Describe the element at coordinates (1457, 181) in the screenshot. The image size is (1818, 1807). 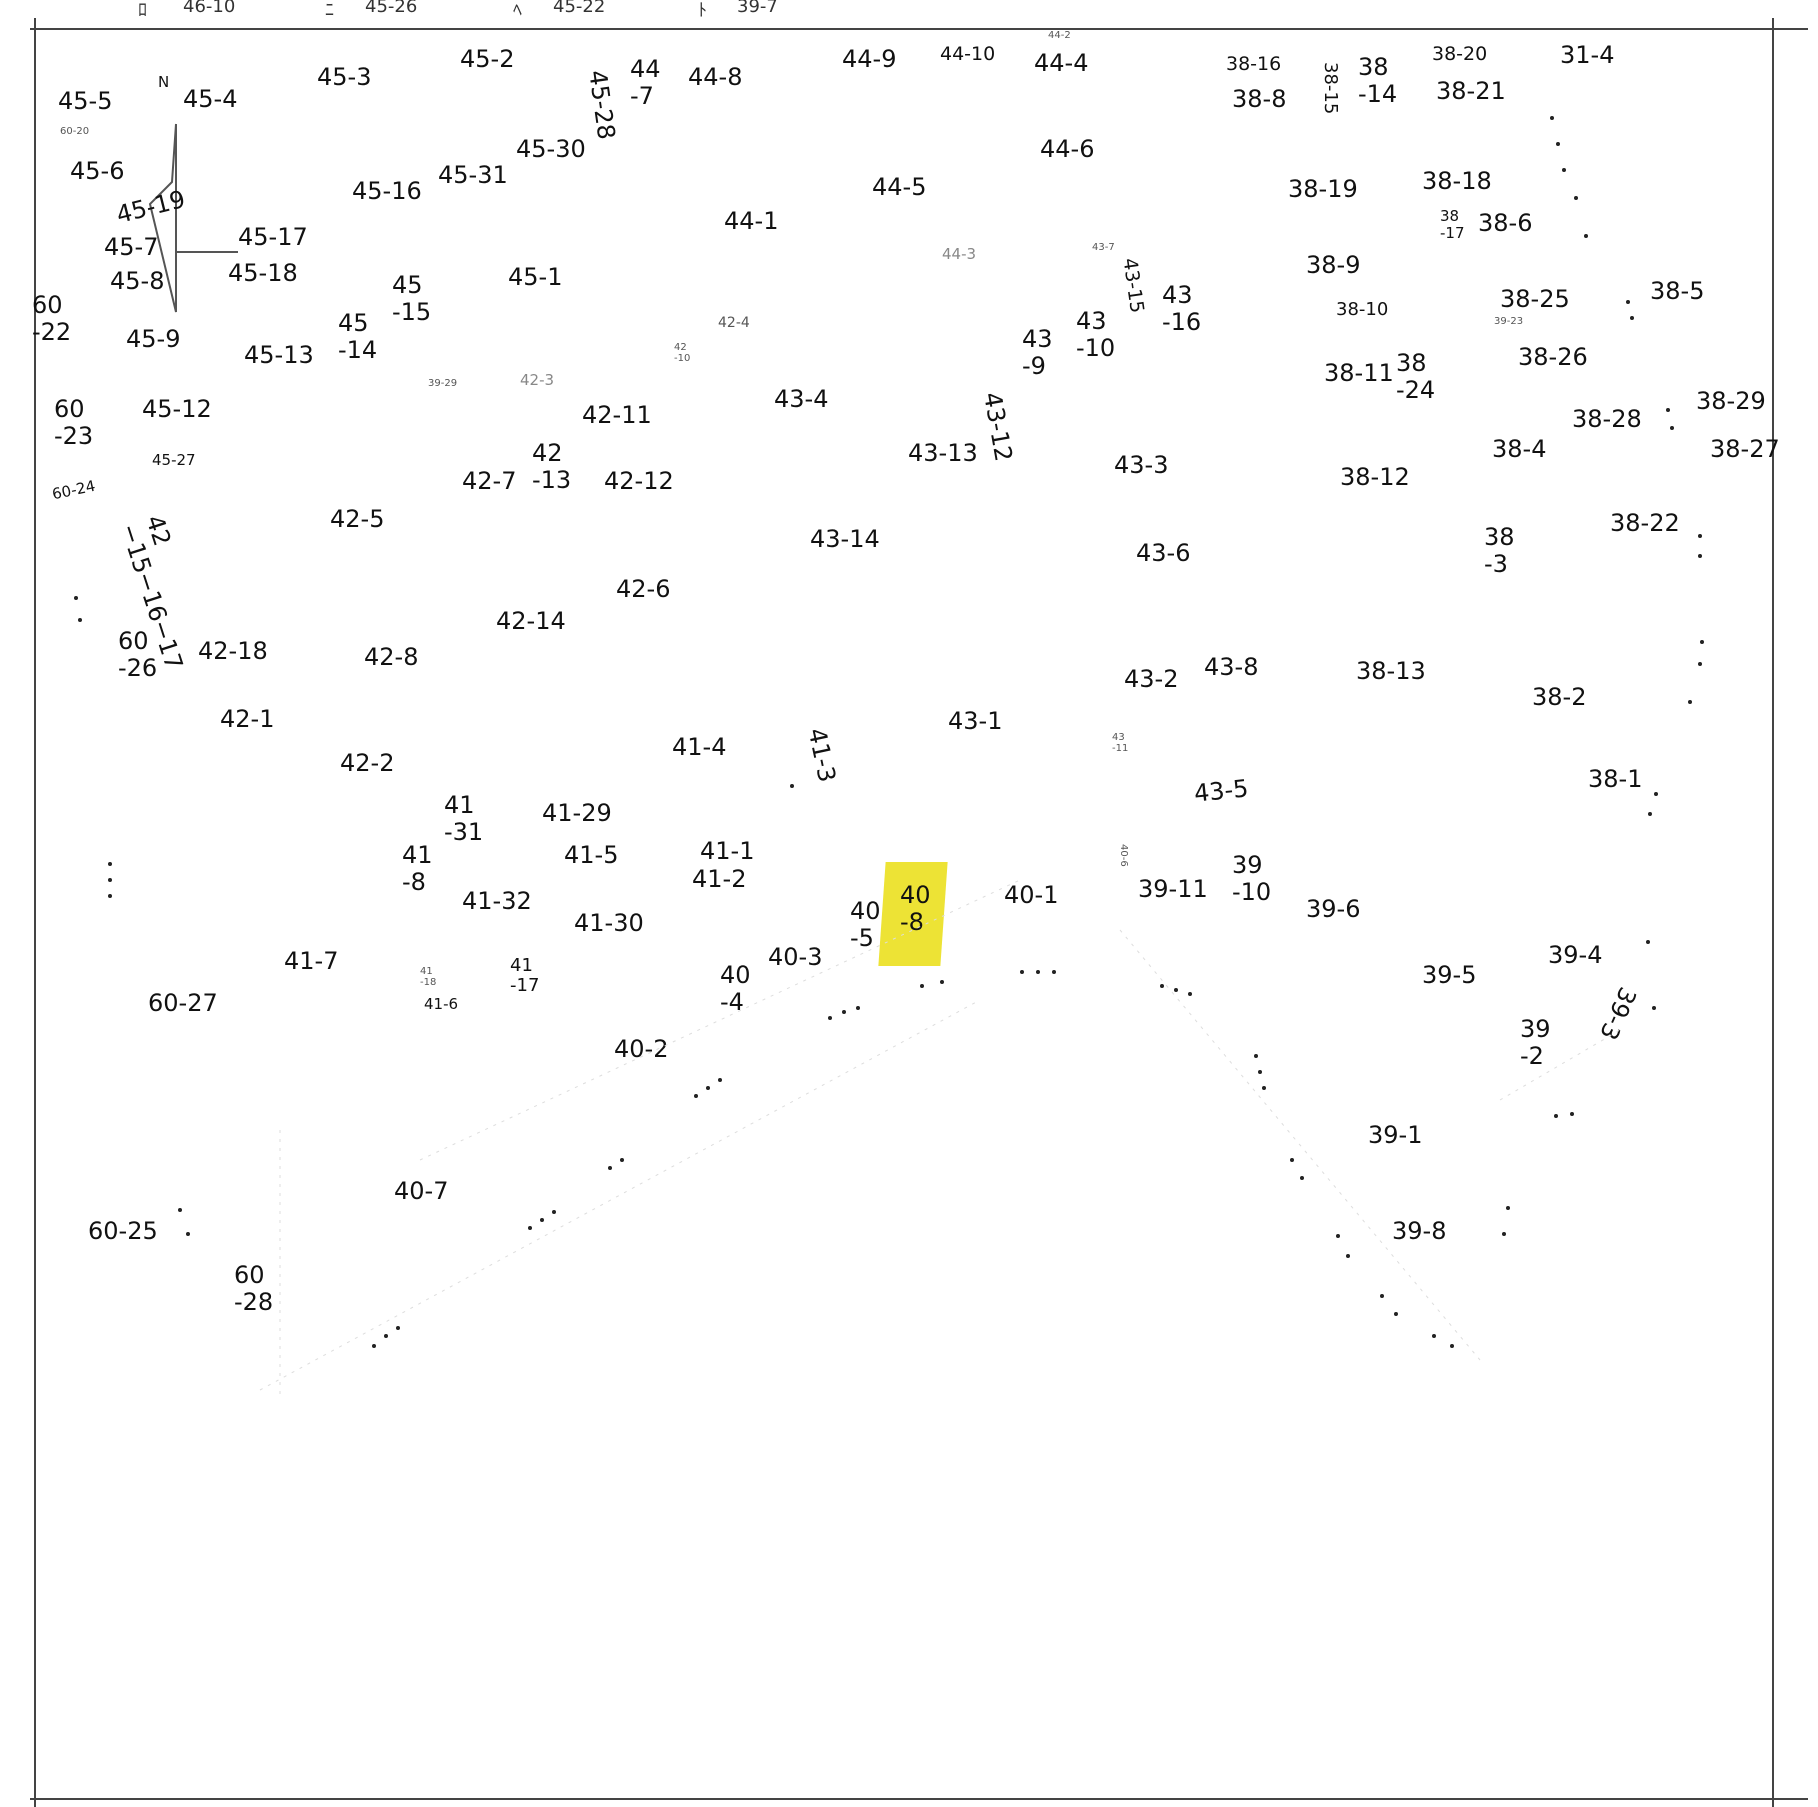
I see `parcel-38-18: 38-18` at that location.